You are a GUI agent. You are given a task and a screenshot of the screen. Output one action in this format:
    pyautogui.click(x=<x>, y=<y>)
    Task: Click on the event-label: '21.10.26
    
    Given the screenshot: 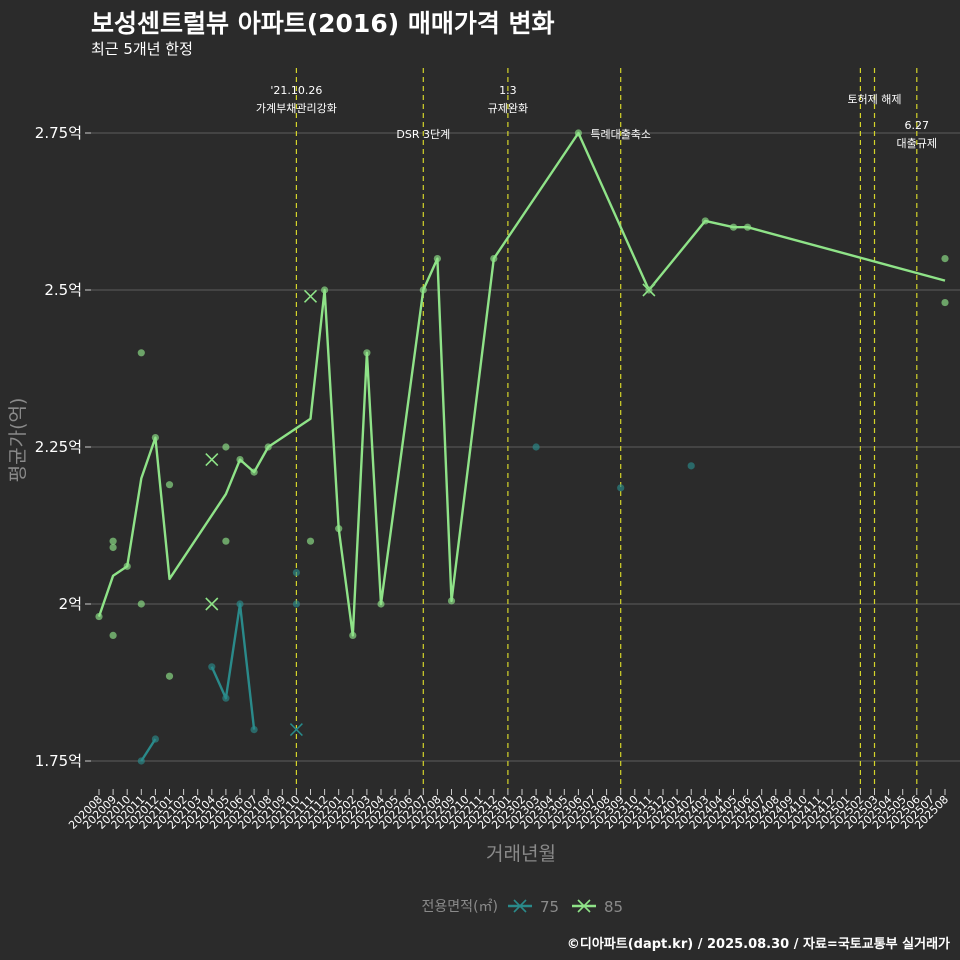 What is the action you would take?
    pyautogui.click(x=296, y=90)
    